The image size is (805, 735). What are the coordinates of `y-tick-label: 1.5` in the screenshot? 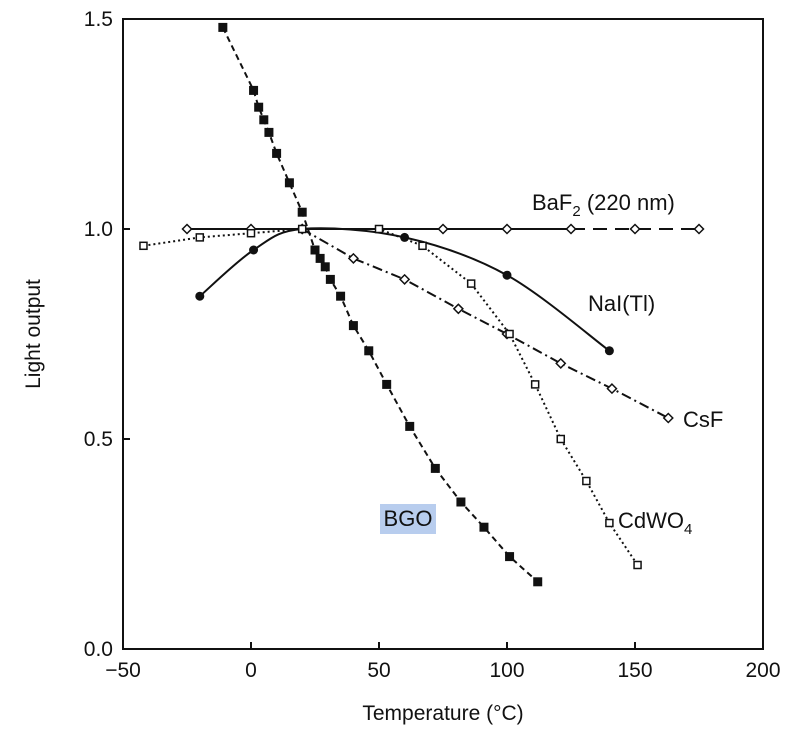 It's located at (98, 19).